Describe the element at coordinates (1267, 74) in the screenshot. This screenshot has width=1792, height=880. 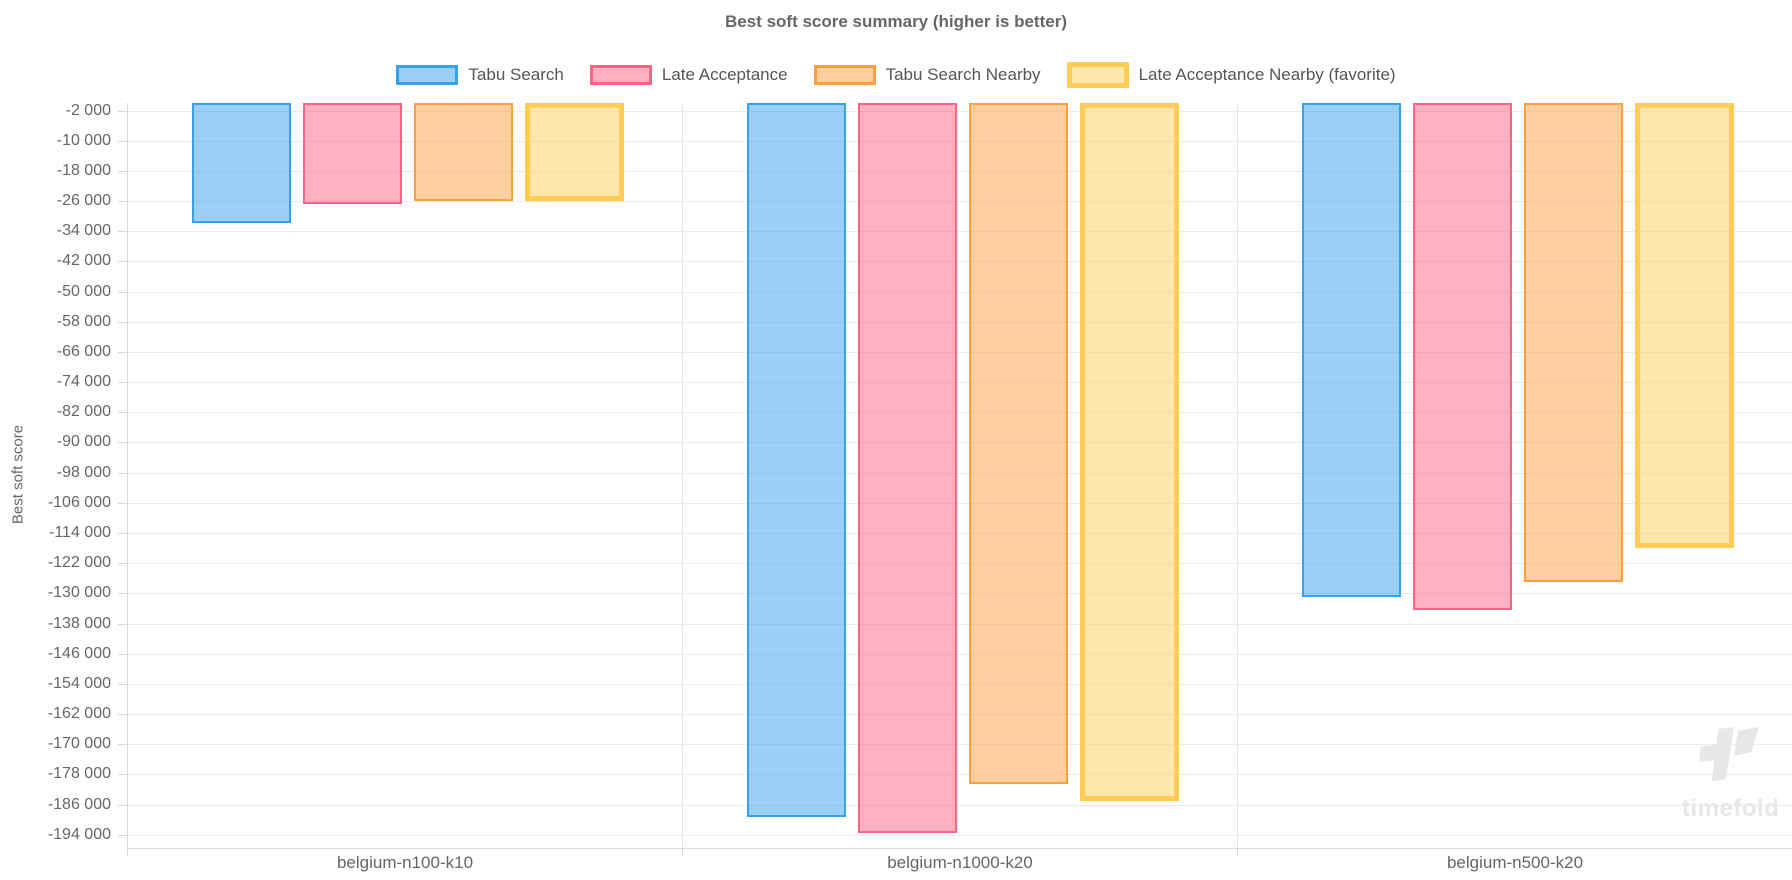
I see `legend-item-label: Late Acceptance Nearby (favorite)` at that location.